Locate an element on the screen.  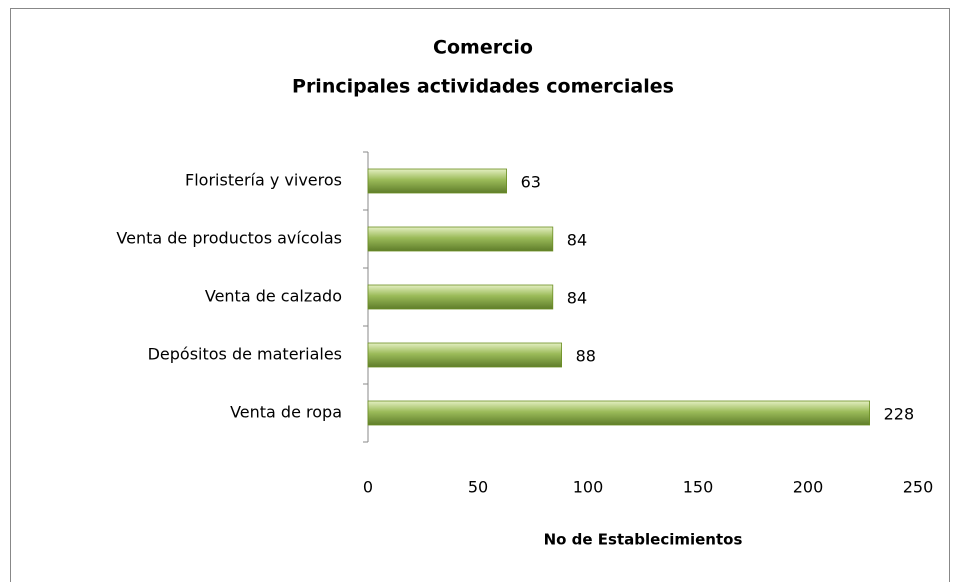
chart-title: Comercio is located at coordinates (483, 48).